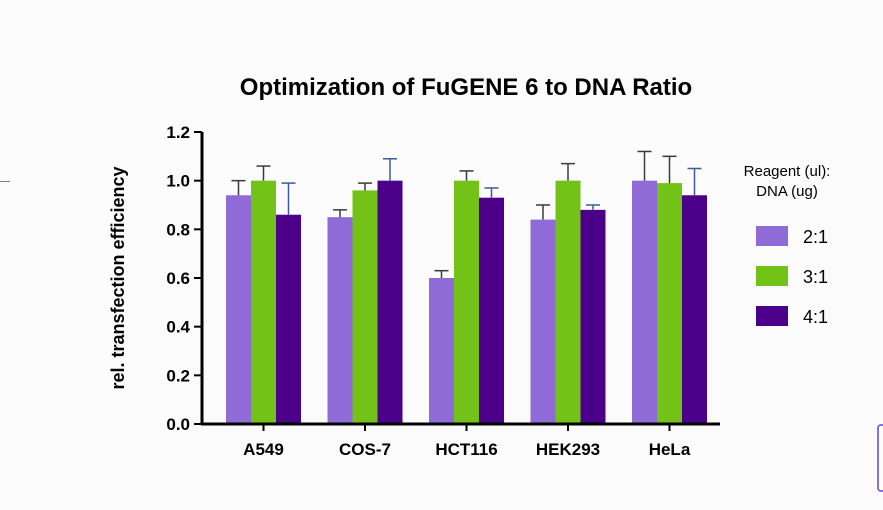  I want to click on x-tick-label: COS-7, so click(365, 449).